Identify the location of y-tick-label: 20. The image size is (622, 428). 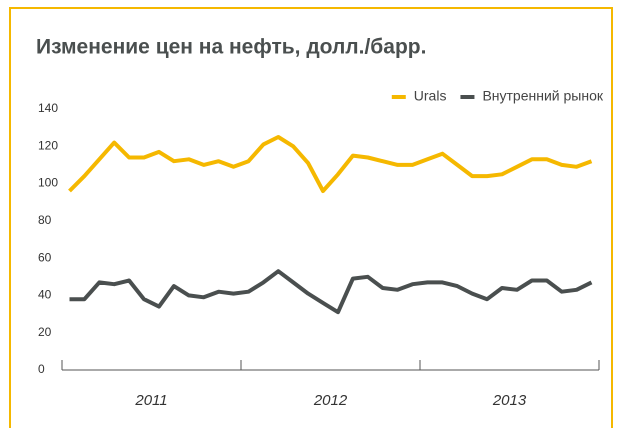
(45, 332).